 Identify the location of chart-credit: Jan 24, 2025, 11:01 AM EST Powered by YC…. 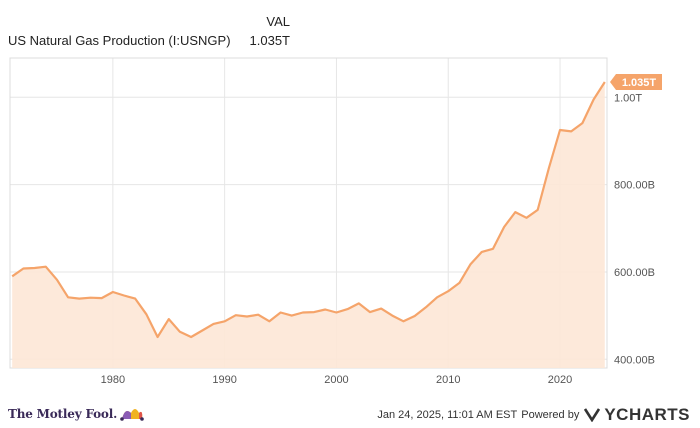
(533, 415).